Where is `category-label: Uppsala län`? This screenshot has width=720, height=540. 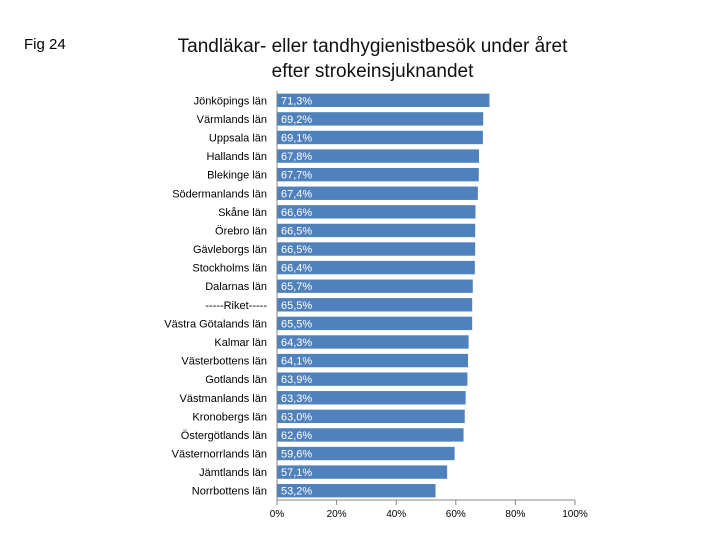
category-label: Uppsala län is located at coordinates (238, 138).